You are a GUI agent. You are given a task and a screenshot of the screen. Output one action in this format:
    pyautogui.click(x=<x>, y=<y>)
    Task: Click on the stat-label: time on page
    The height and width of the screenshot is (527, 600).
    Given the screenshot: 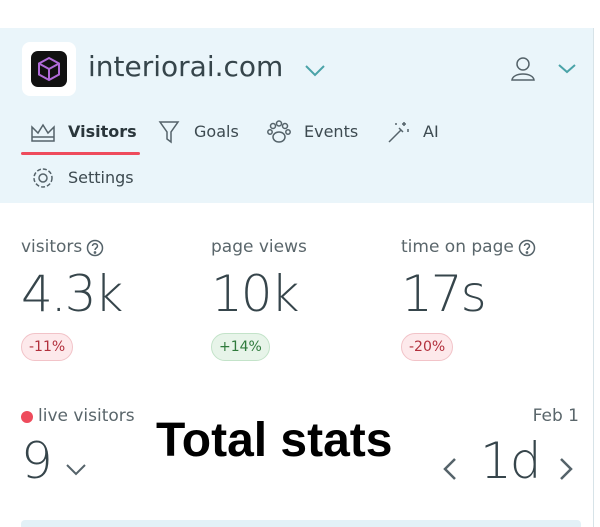 What is the action you would take?
    pyautogui.click(x=457, y=247)
    